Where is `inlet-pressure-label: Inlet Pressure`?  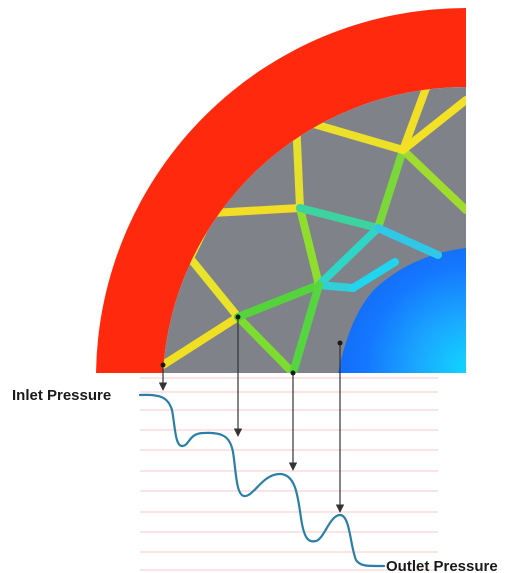 inlet-pressure-label: Inlet Pressure is located at coordinates (61, 395).